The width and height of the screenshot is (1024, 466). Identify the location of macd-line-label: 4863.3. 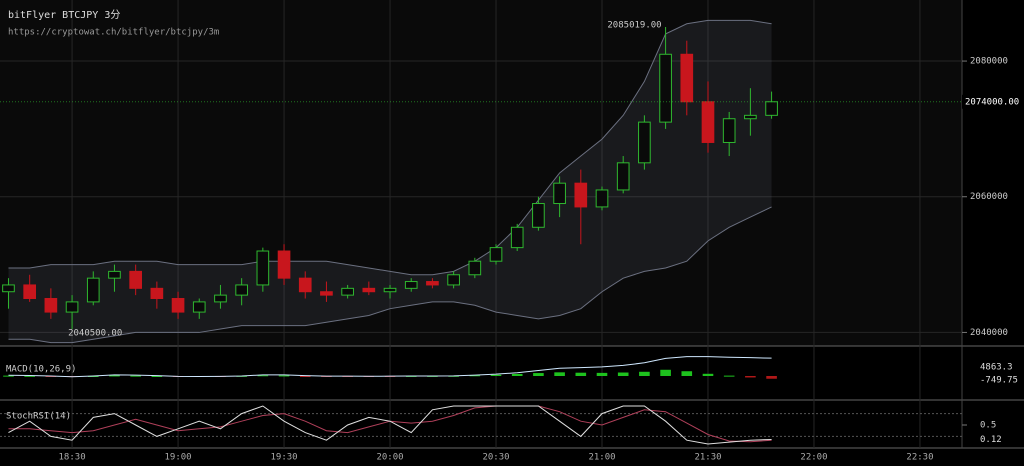
(996, 368).